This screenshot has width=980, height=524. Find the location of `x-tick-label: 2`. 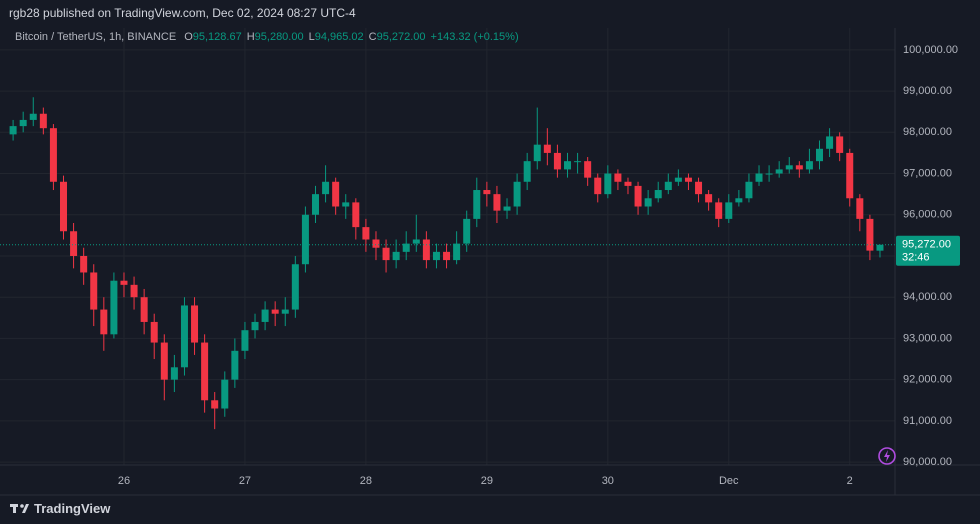

x-tick-label: 2 is located at coordinates (850, 481).